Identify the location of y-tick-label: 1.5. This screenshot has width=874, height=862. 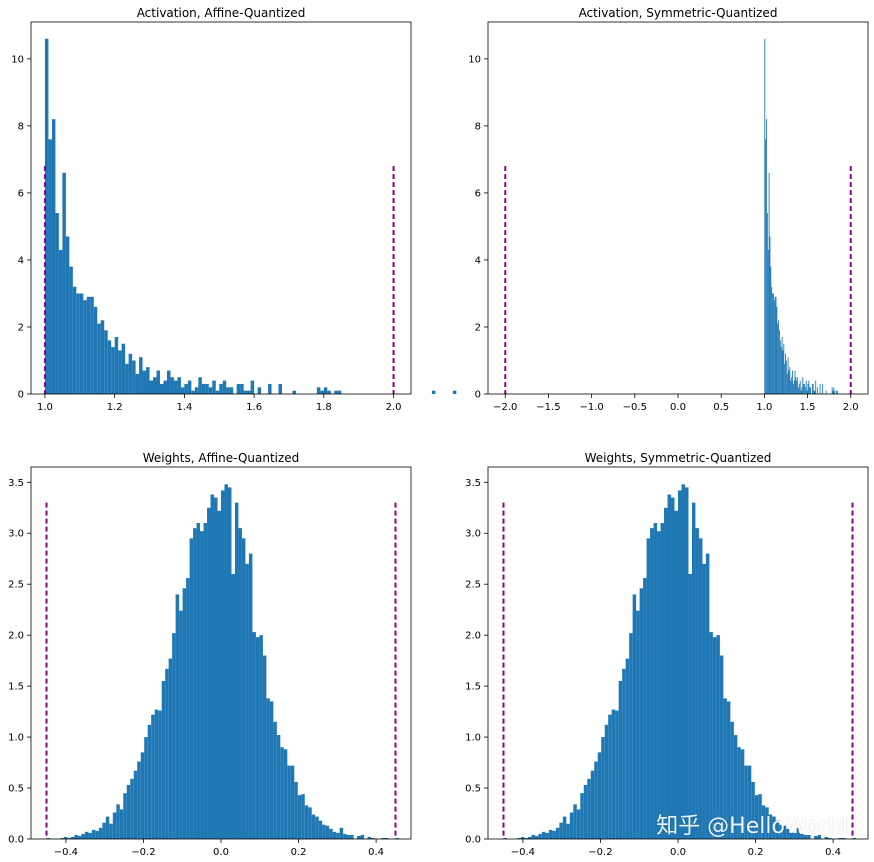
(473, 687).